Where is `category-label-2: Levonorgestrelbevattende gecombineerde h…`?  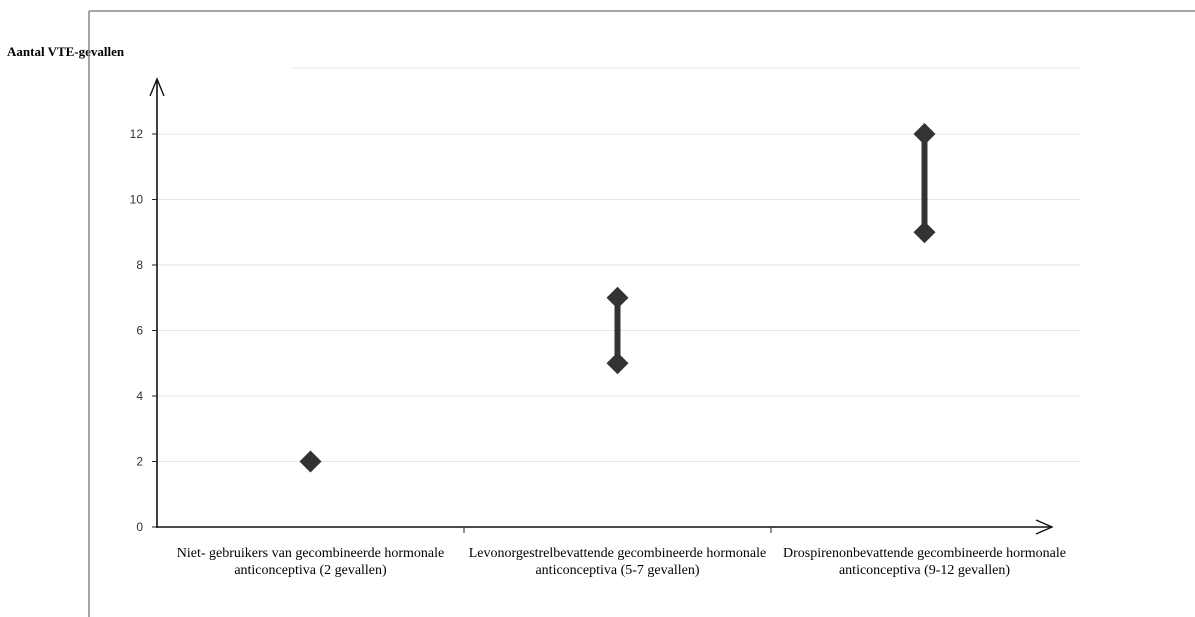
category-label-2: Levonorgestrelbevattende gecombineerde h… is located at coordinates (617, 562).